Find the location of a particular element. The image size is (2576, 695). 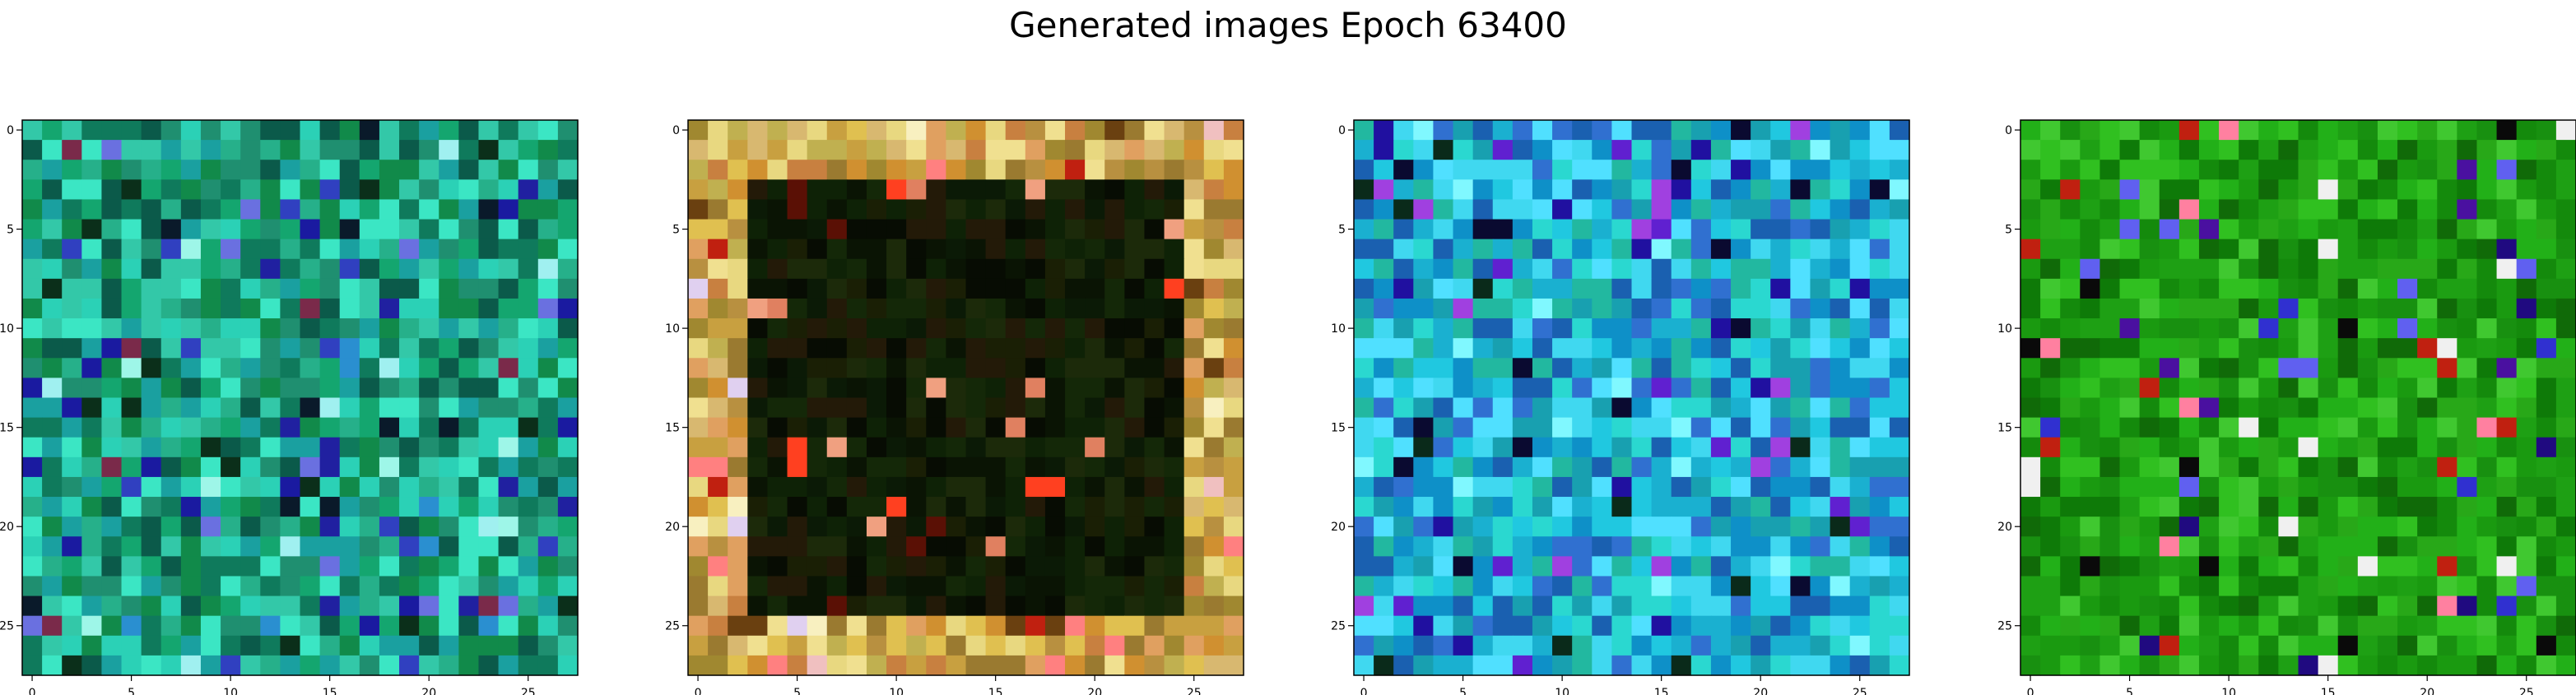

x-tick-label: 25 is located at coordinates (2526, 691).